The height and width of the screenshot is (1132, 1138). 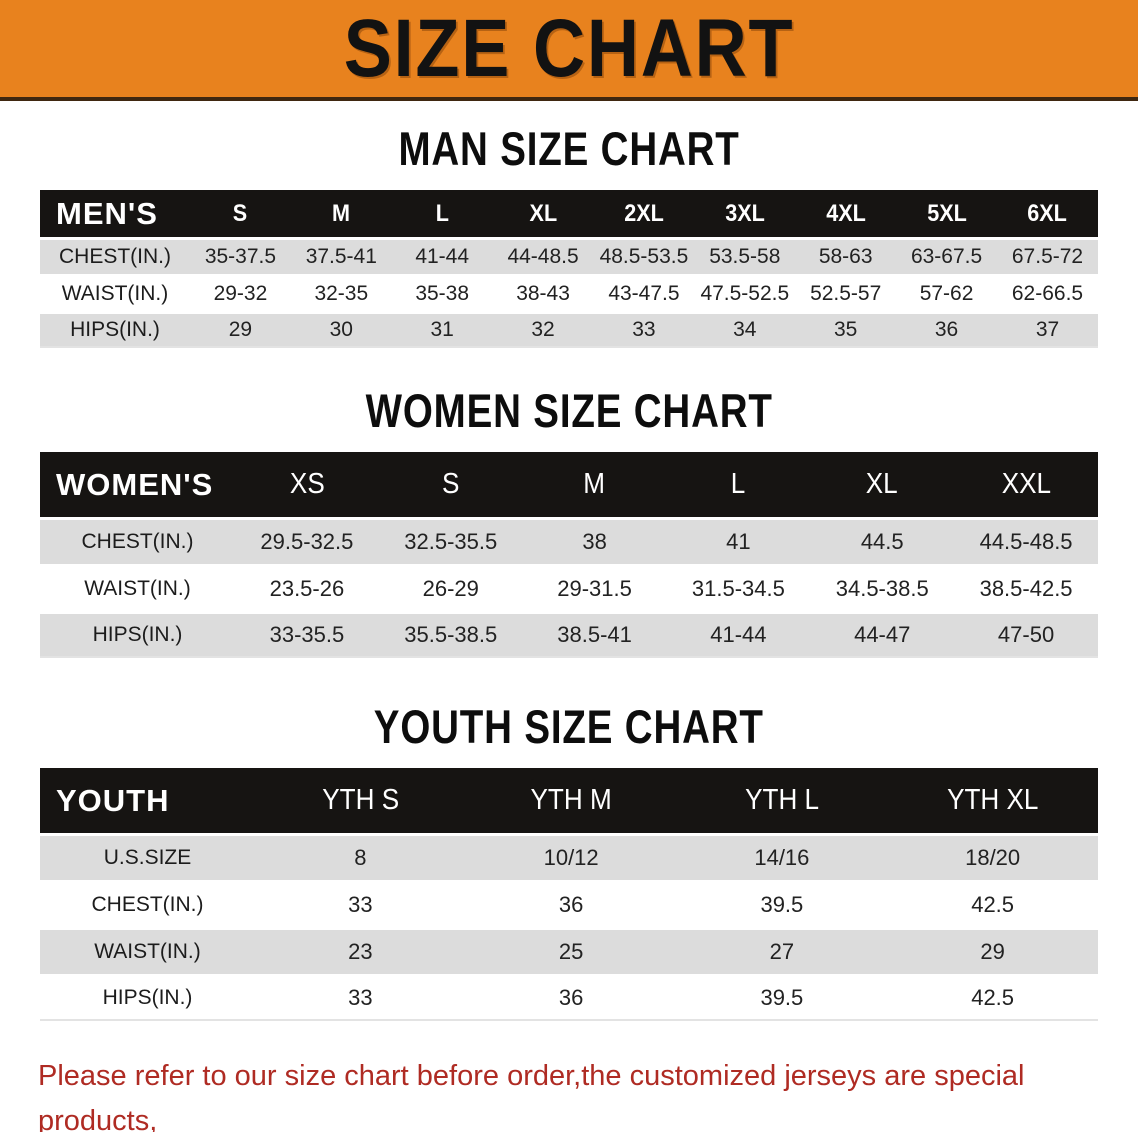 I want to click on size-value: 23, so click(x=360, y=952).